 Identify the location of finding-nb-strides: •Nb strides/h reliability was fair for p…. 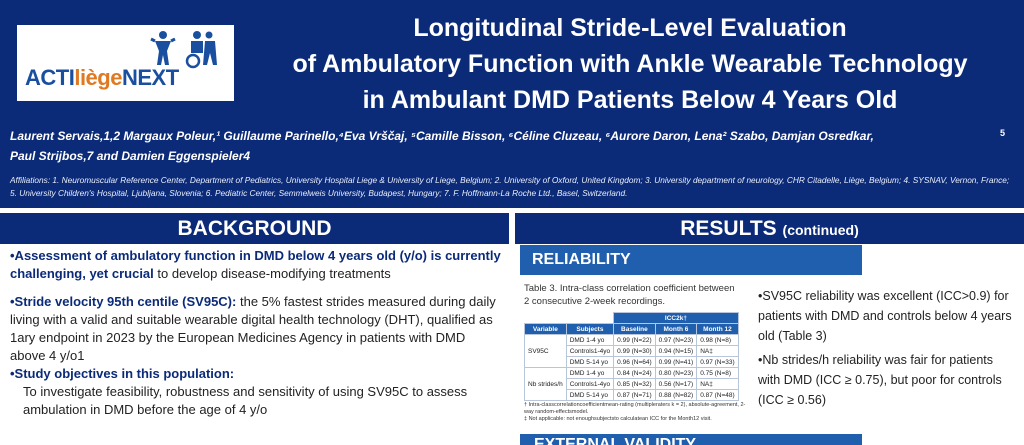
(880, 380).